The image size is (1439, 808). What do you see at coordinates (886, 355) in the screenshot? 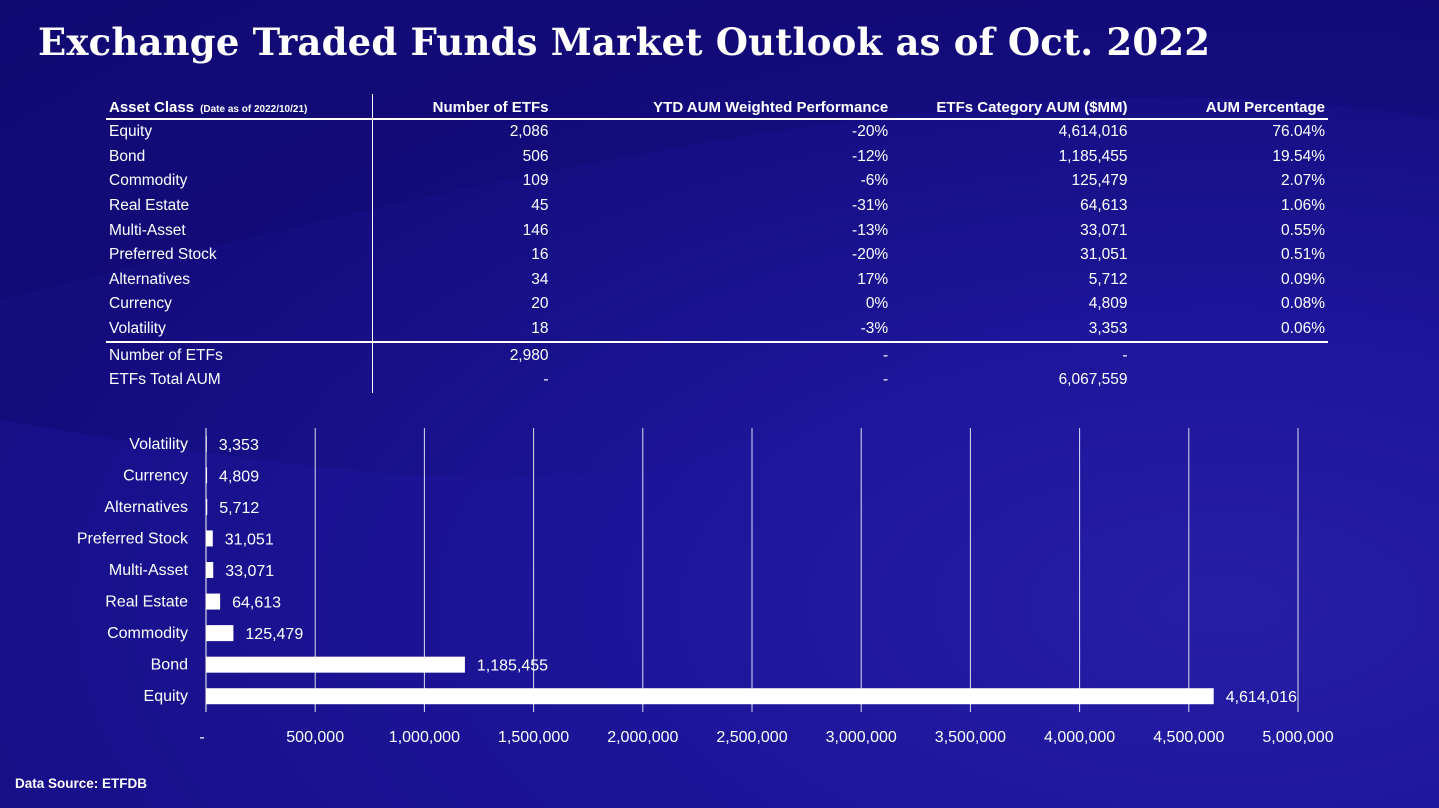
I see `total-ytd-performance: -` at bounding box center [886, 355].